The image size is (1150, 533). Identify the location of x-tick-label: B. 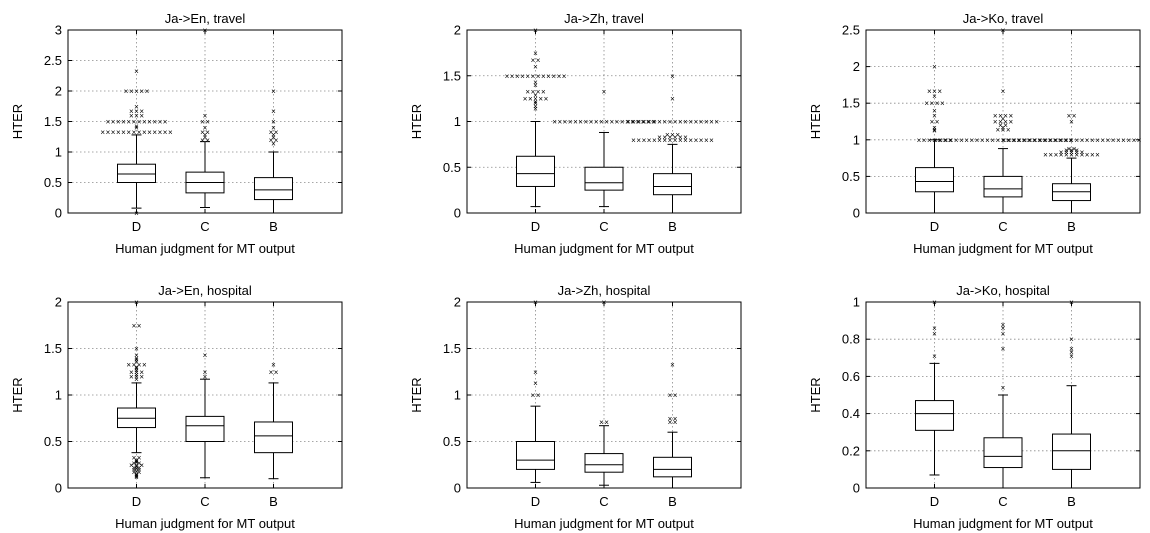
(273, 501).